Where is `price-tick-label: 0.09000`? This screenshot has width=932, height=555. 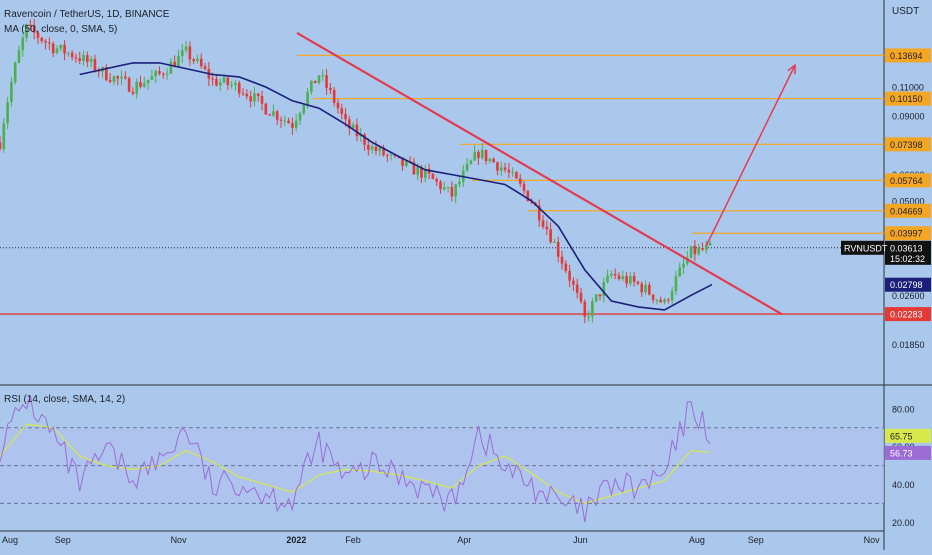 price-tick-label: 0.09000 is located at coordinates (908, 117).